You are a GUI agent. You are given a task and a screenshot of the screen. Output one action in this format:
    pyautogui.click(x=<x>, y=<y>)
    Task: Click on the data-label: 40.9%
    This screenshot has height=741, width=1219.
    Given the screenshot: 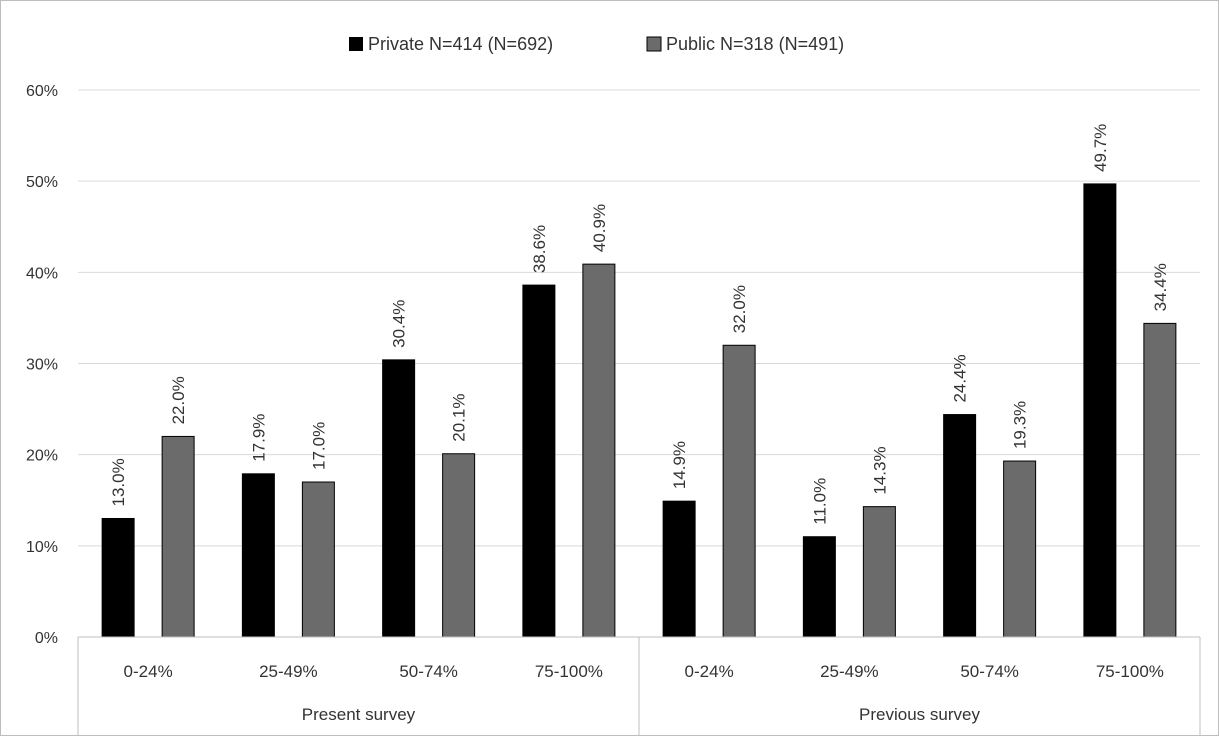 What is the action you would take?
    pyautogui.click(x=599, y=228)
    